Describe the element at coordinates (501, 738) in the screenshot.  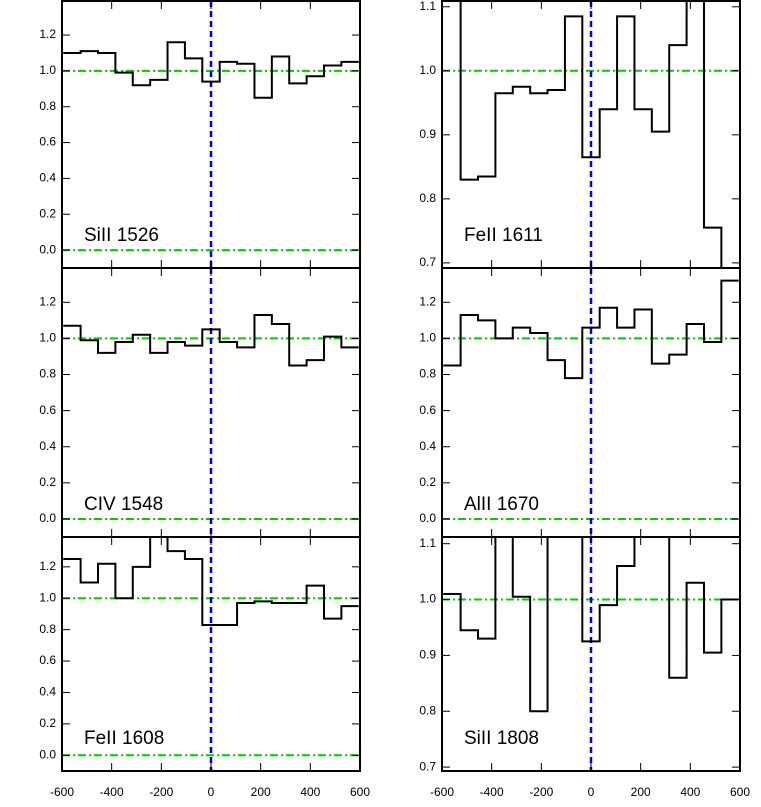
I see `panel-label: SiII 1808` at that location.